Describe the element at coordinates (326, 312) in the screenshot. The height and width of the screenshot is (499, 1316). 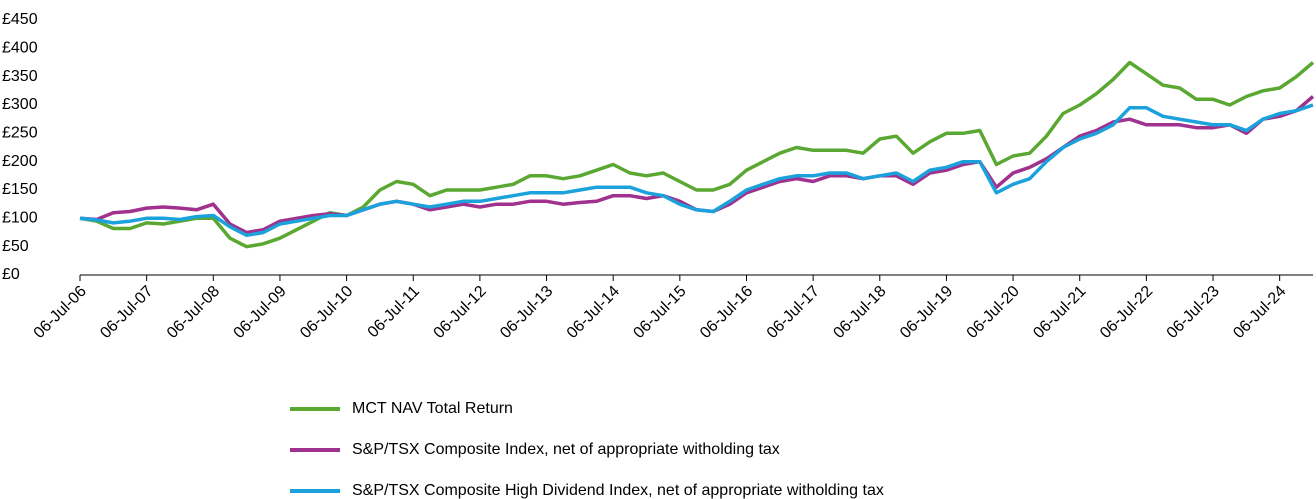
I see `x-tick-label: 06-Jul-10` at that location.